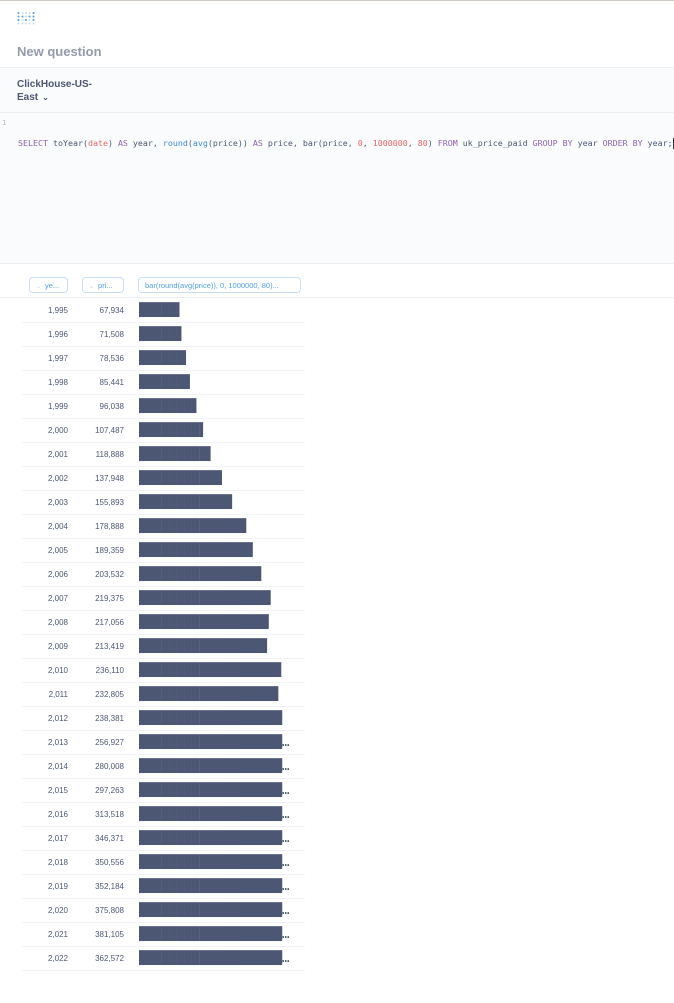 The image size is (674, 1003). Describe the element at coordinates (45, 97) in the screenshot. I see `chevron-down-icon: ⌄` at that location.